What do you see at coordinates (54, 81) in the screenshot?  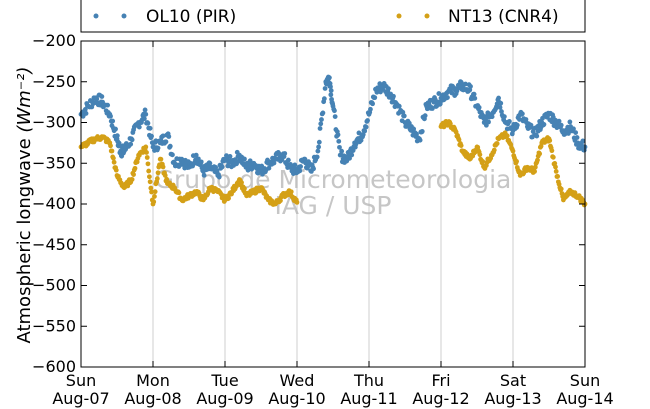 I see `y-tick-label: −250` at bounding box center [54, 81].